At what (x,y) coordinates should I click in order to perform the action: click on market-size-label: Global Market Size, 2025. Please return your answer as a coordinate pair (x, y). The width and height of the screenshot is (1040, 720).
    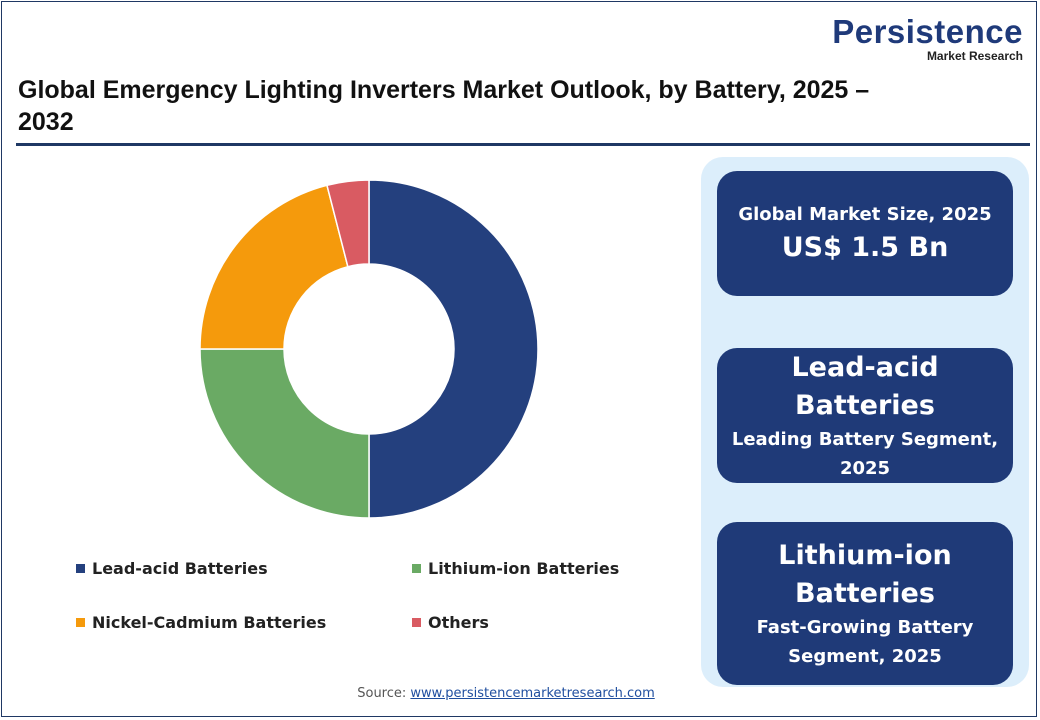
    Looking at the image, I should click on (865, 214).